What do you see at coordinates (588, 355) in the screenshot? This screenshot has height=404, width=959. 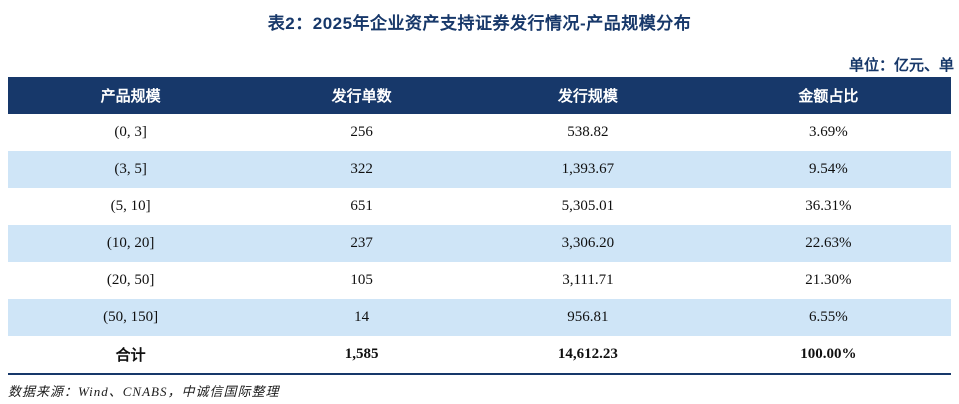 I see `cell-total-volume: 14,612.23` at bounding box center [588, 355].